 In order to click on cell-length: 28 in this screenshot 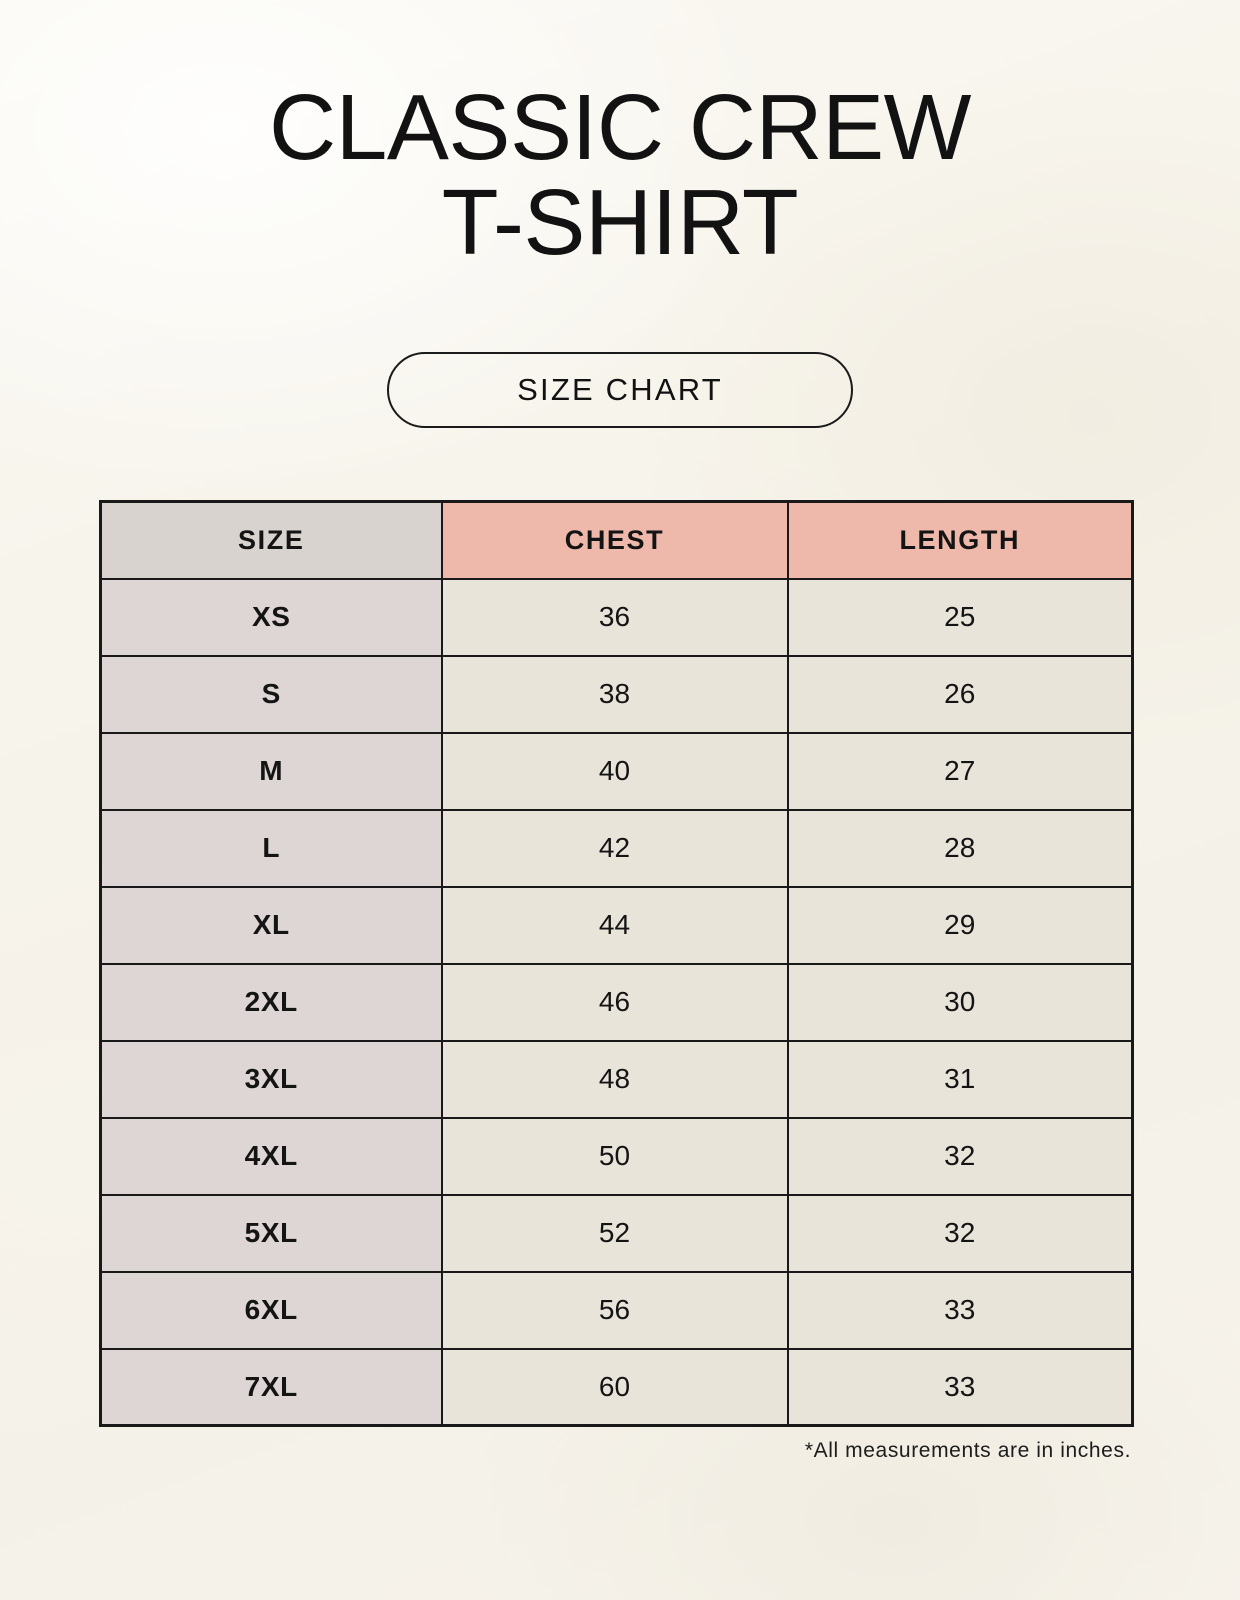, I will do `click(960, 848)`.